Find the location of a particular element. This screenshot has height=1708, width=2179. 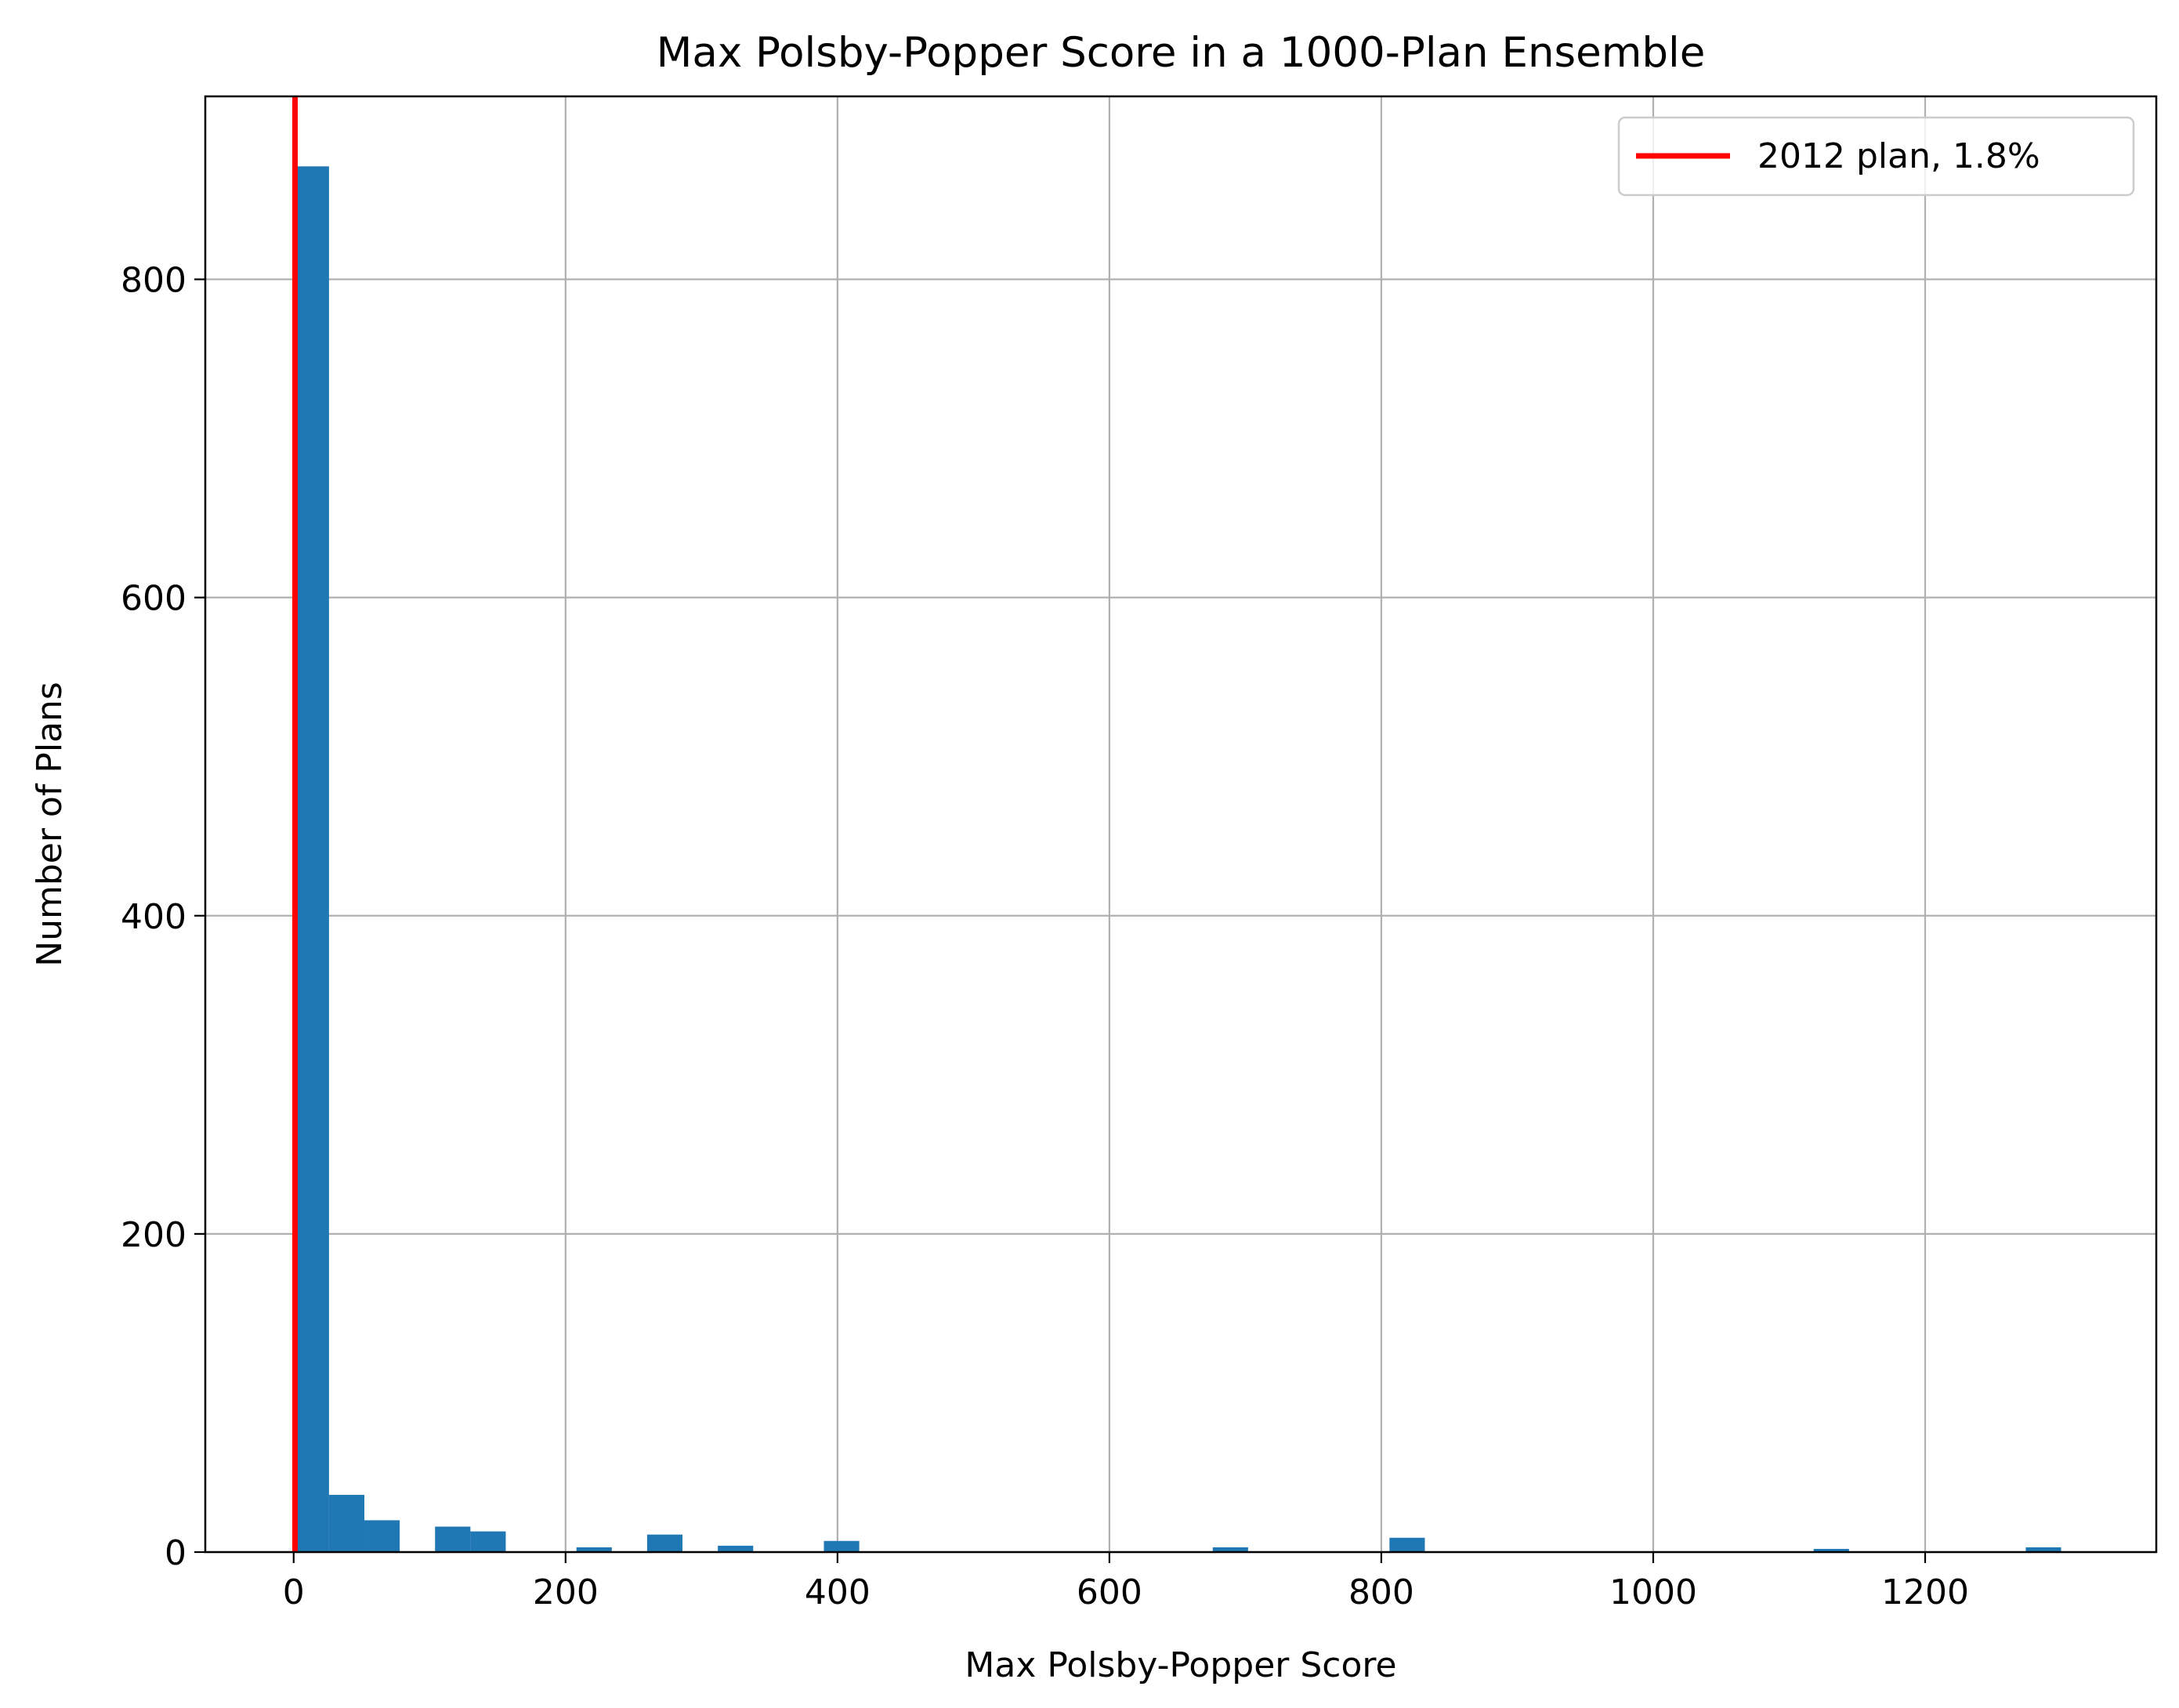

legend-box is located at coordinates (1876, 156).